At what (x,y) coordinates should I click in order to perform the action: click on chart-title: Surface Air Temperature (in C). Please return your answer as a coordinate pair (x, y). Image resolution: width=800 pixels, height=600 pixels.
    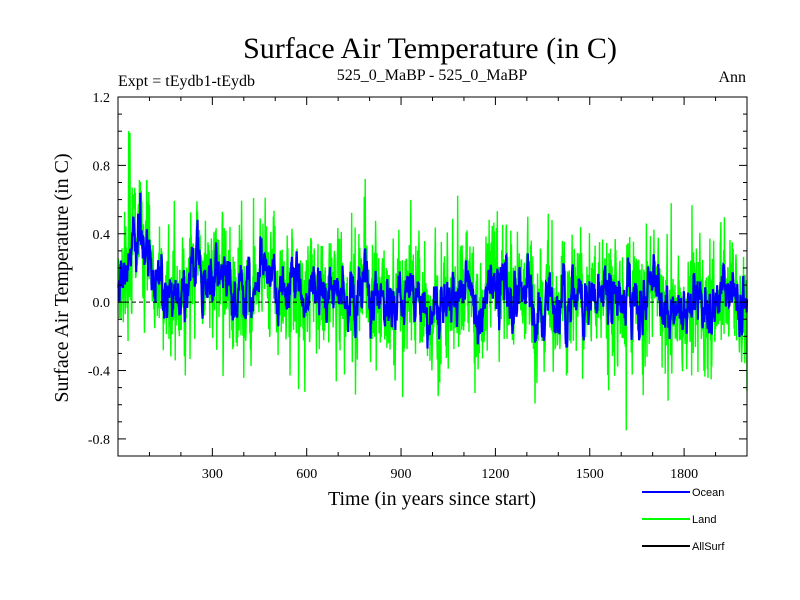
    Looking at the image, I should click on (430, 48).